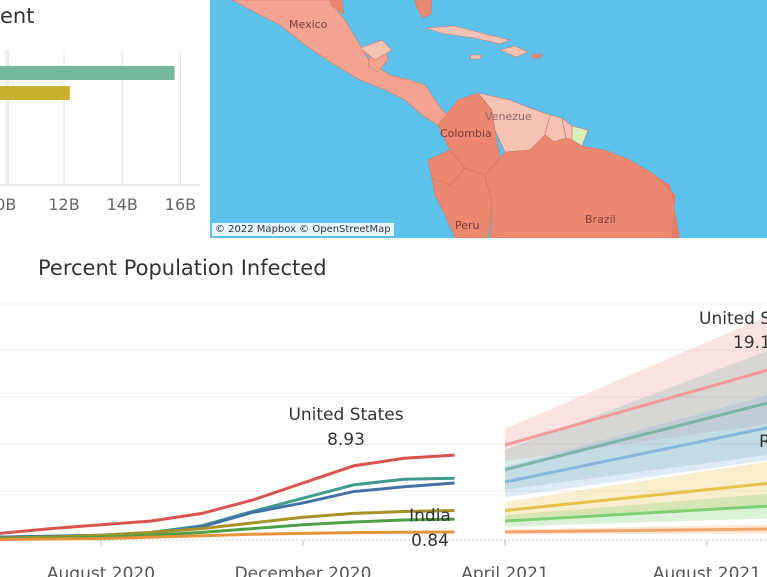  I want to click on map-region-jamaica, so click(476, 57).